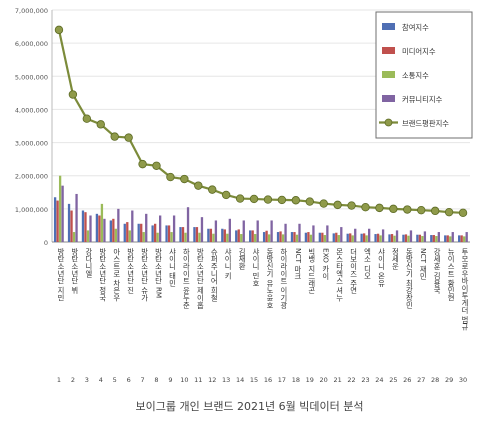  Describe the element at coordinates (326, 264) in the screenshot. I see `x-category-label: EXO 카이` at that location.